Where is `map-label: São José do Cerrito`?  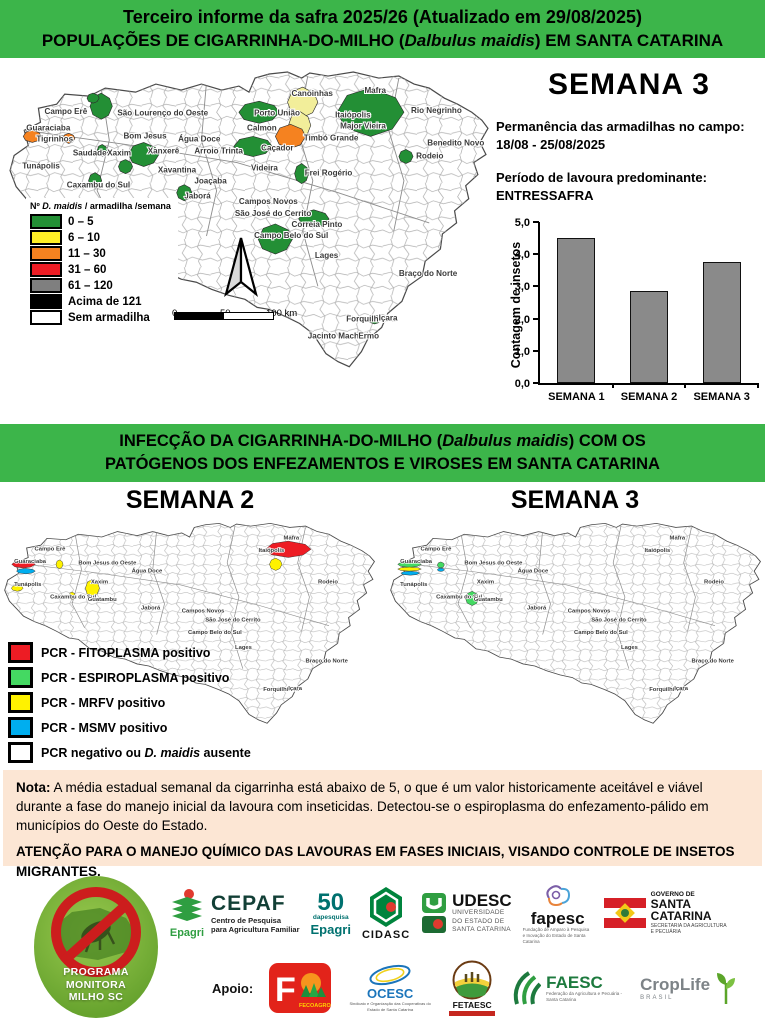 map-label: São José do Cerrito is located at coordinates (619, 621).